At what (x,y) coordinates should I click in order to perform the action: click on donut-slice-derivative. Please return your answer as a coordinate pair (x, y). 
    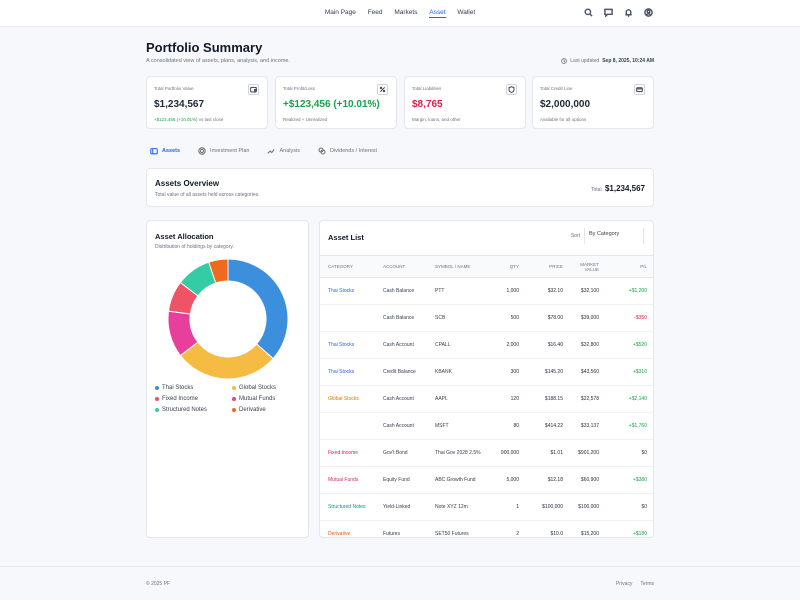
    Looking at the image, I should click on (218, 271).